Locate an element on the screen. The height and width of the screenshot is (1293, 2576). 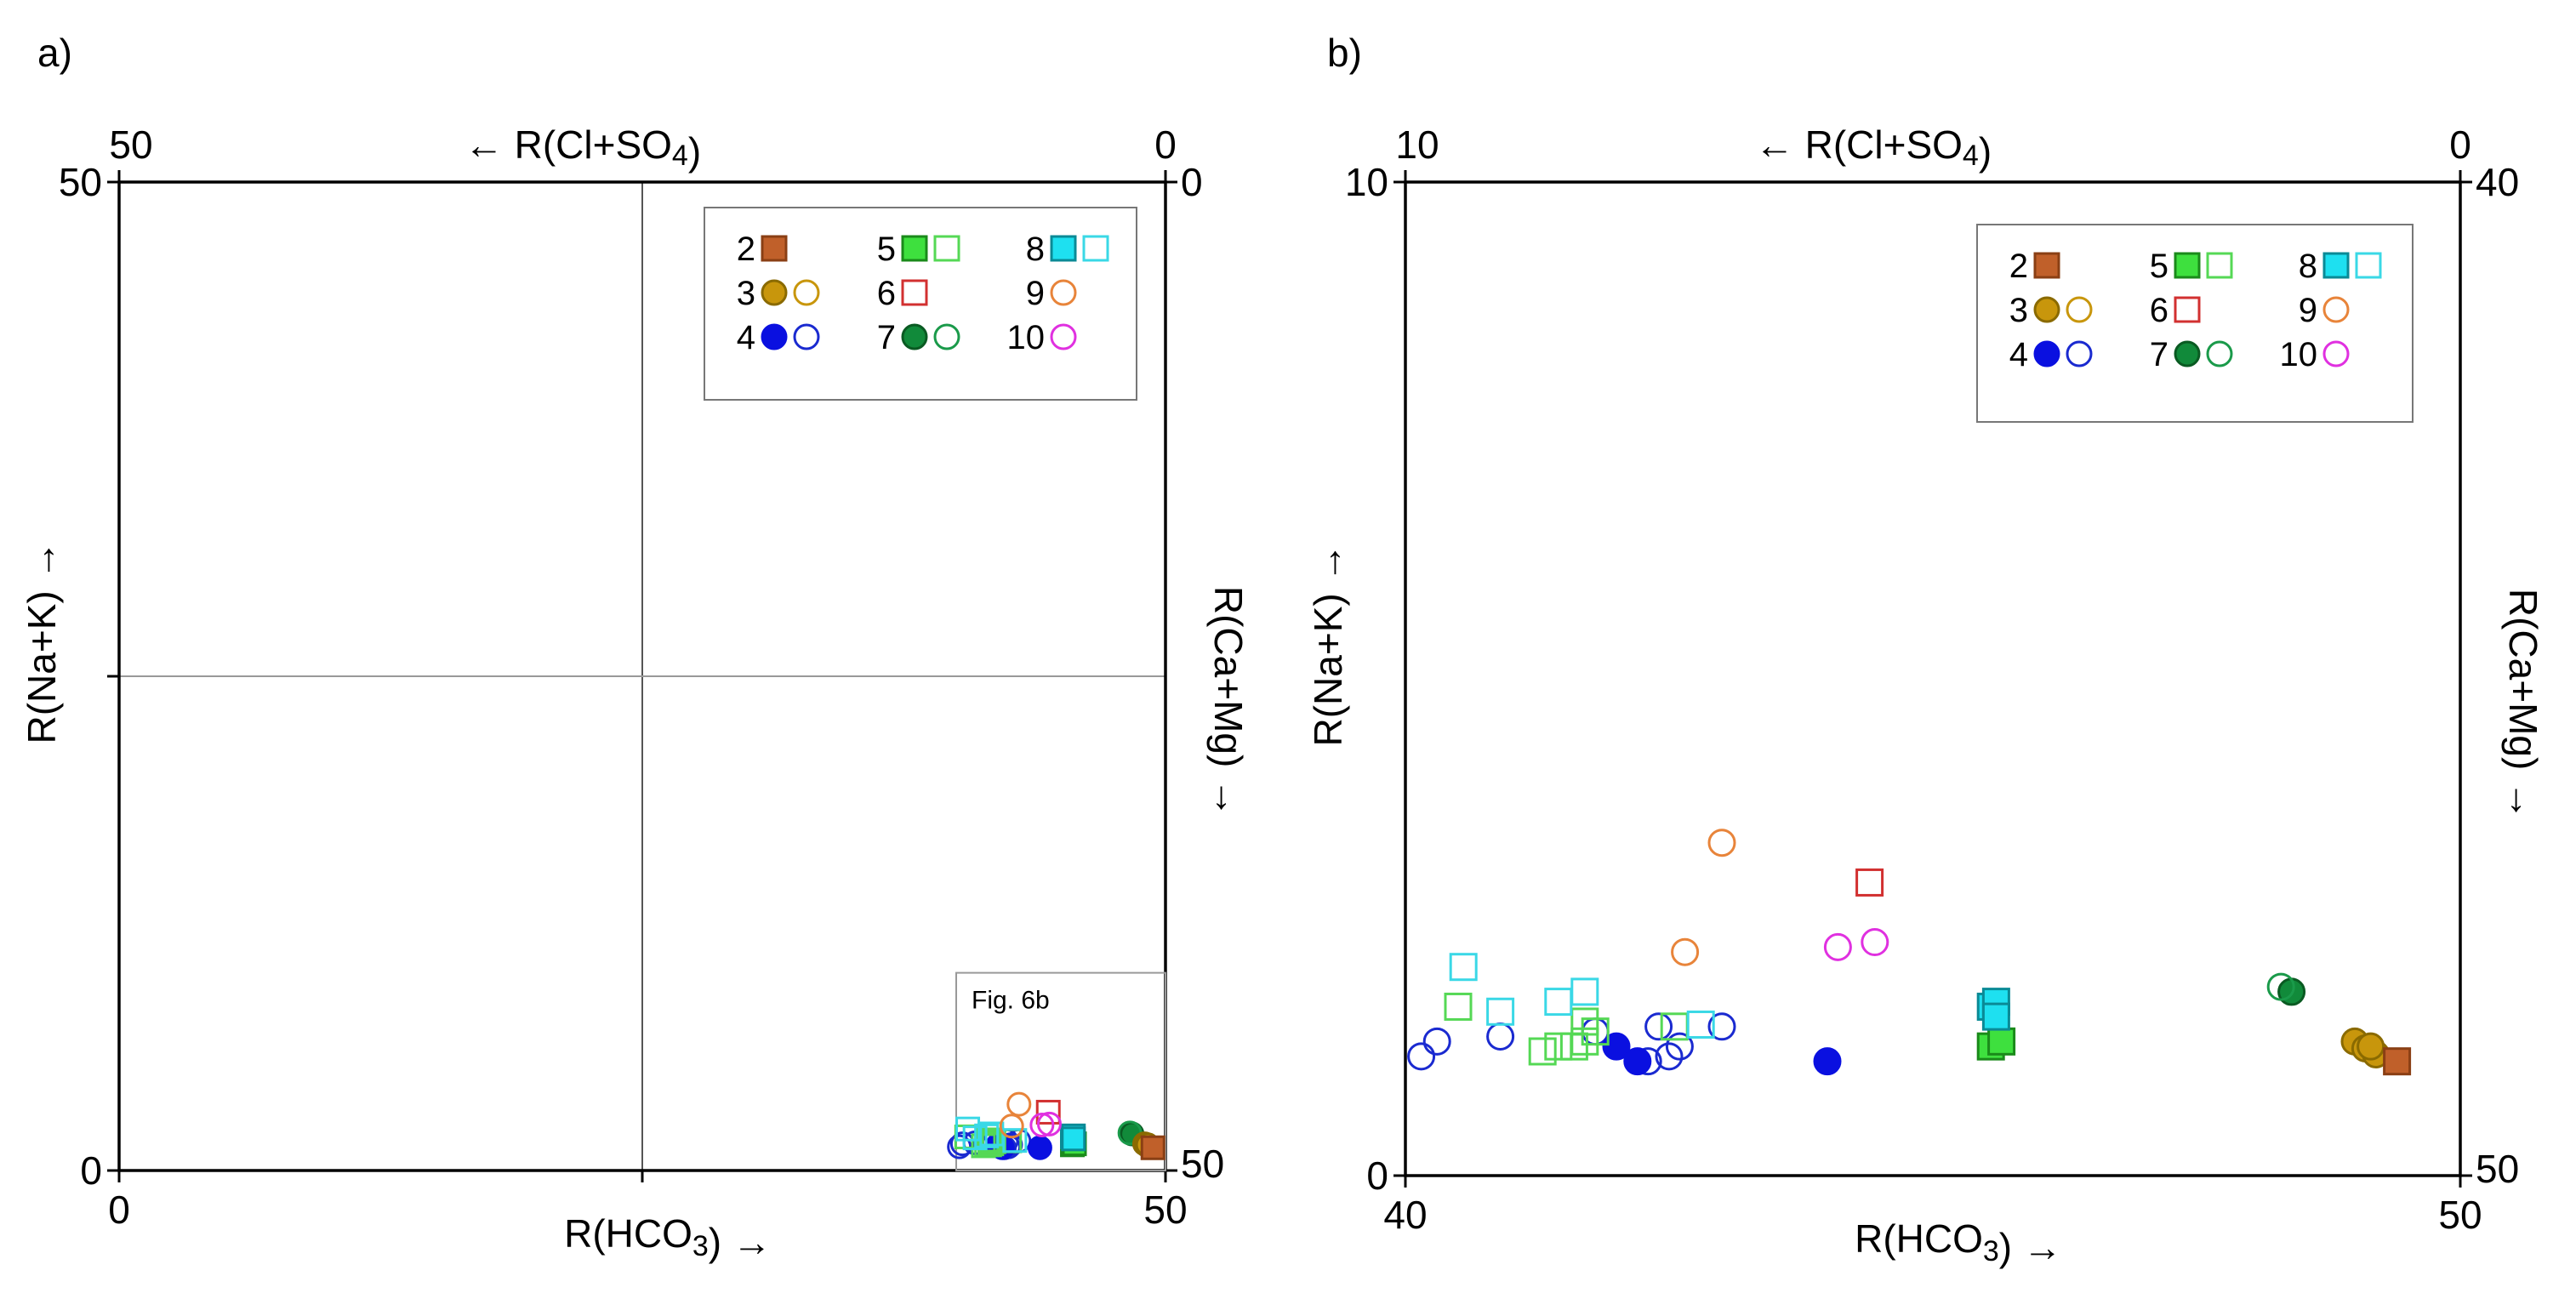
legend-label-4: 4 is located at coordinates (746, 337).